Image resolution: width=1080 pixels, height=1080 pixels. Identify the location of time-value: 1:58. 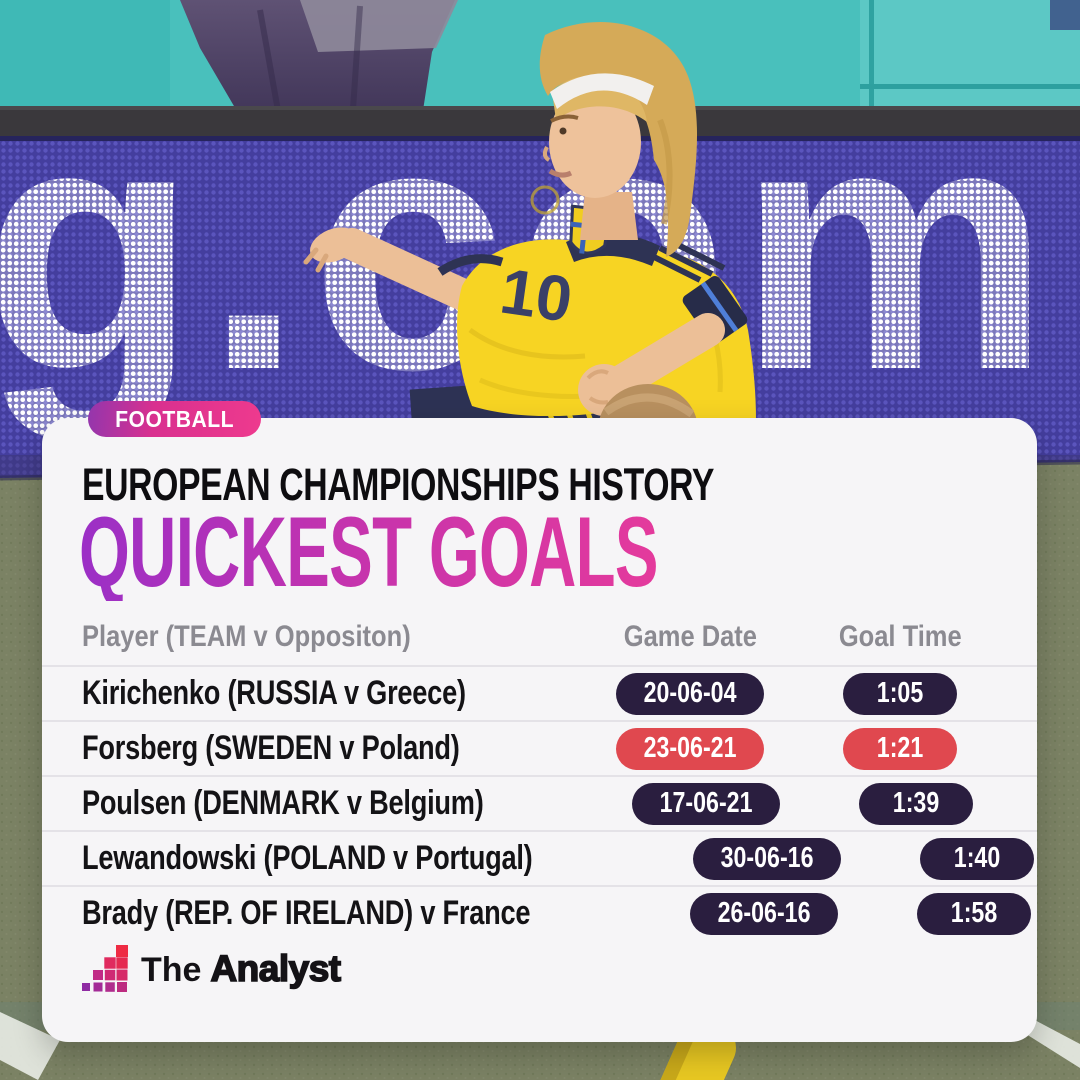
(974, 913).